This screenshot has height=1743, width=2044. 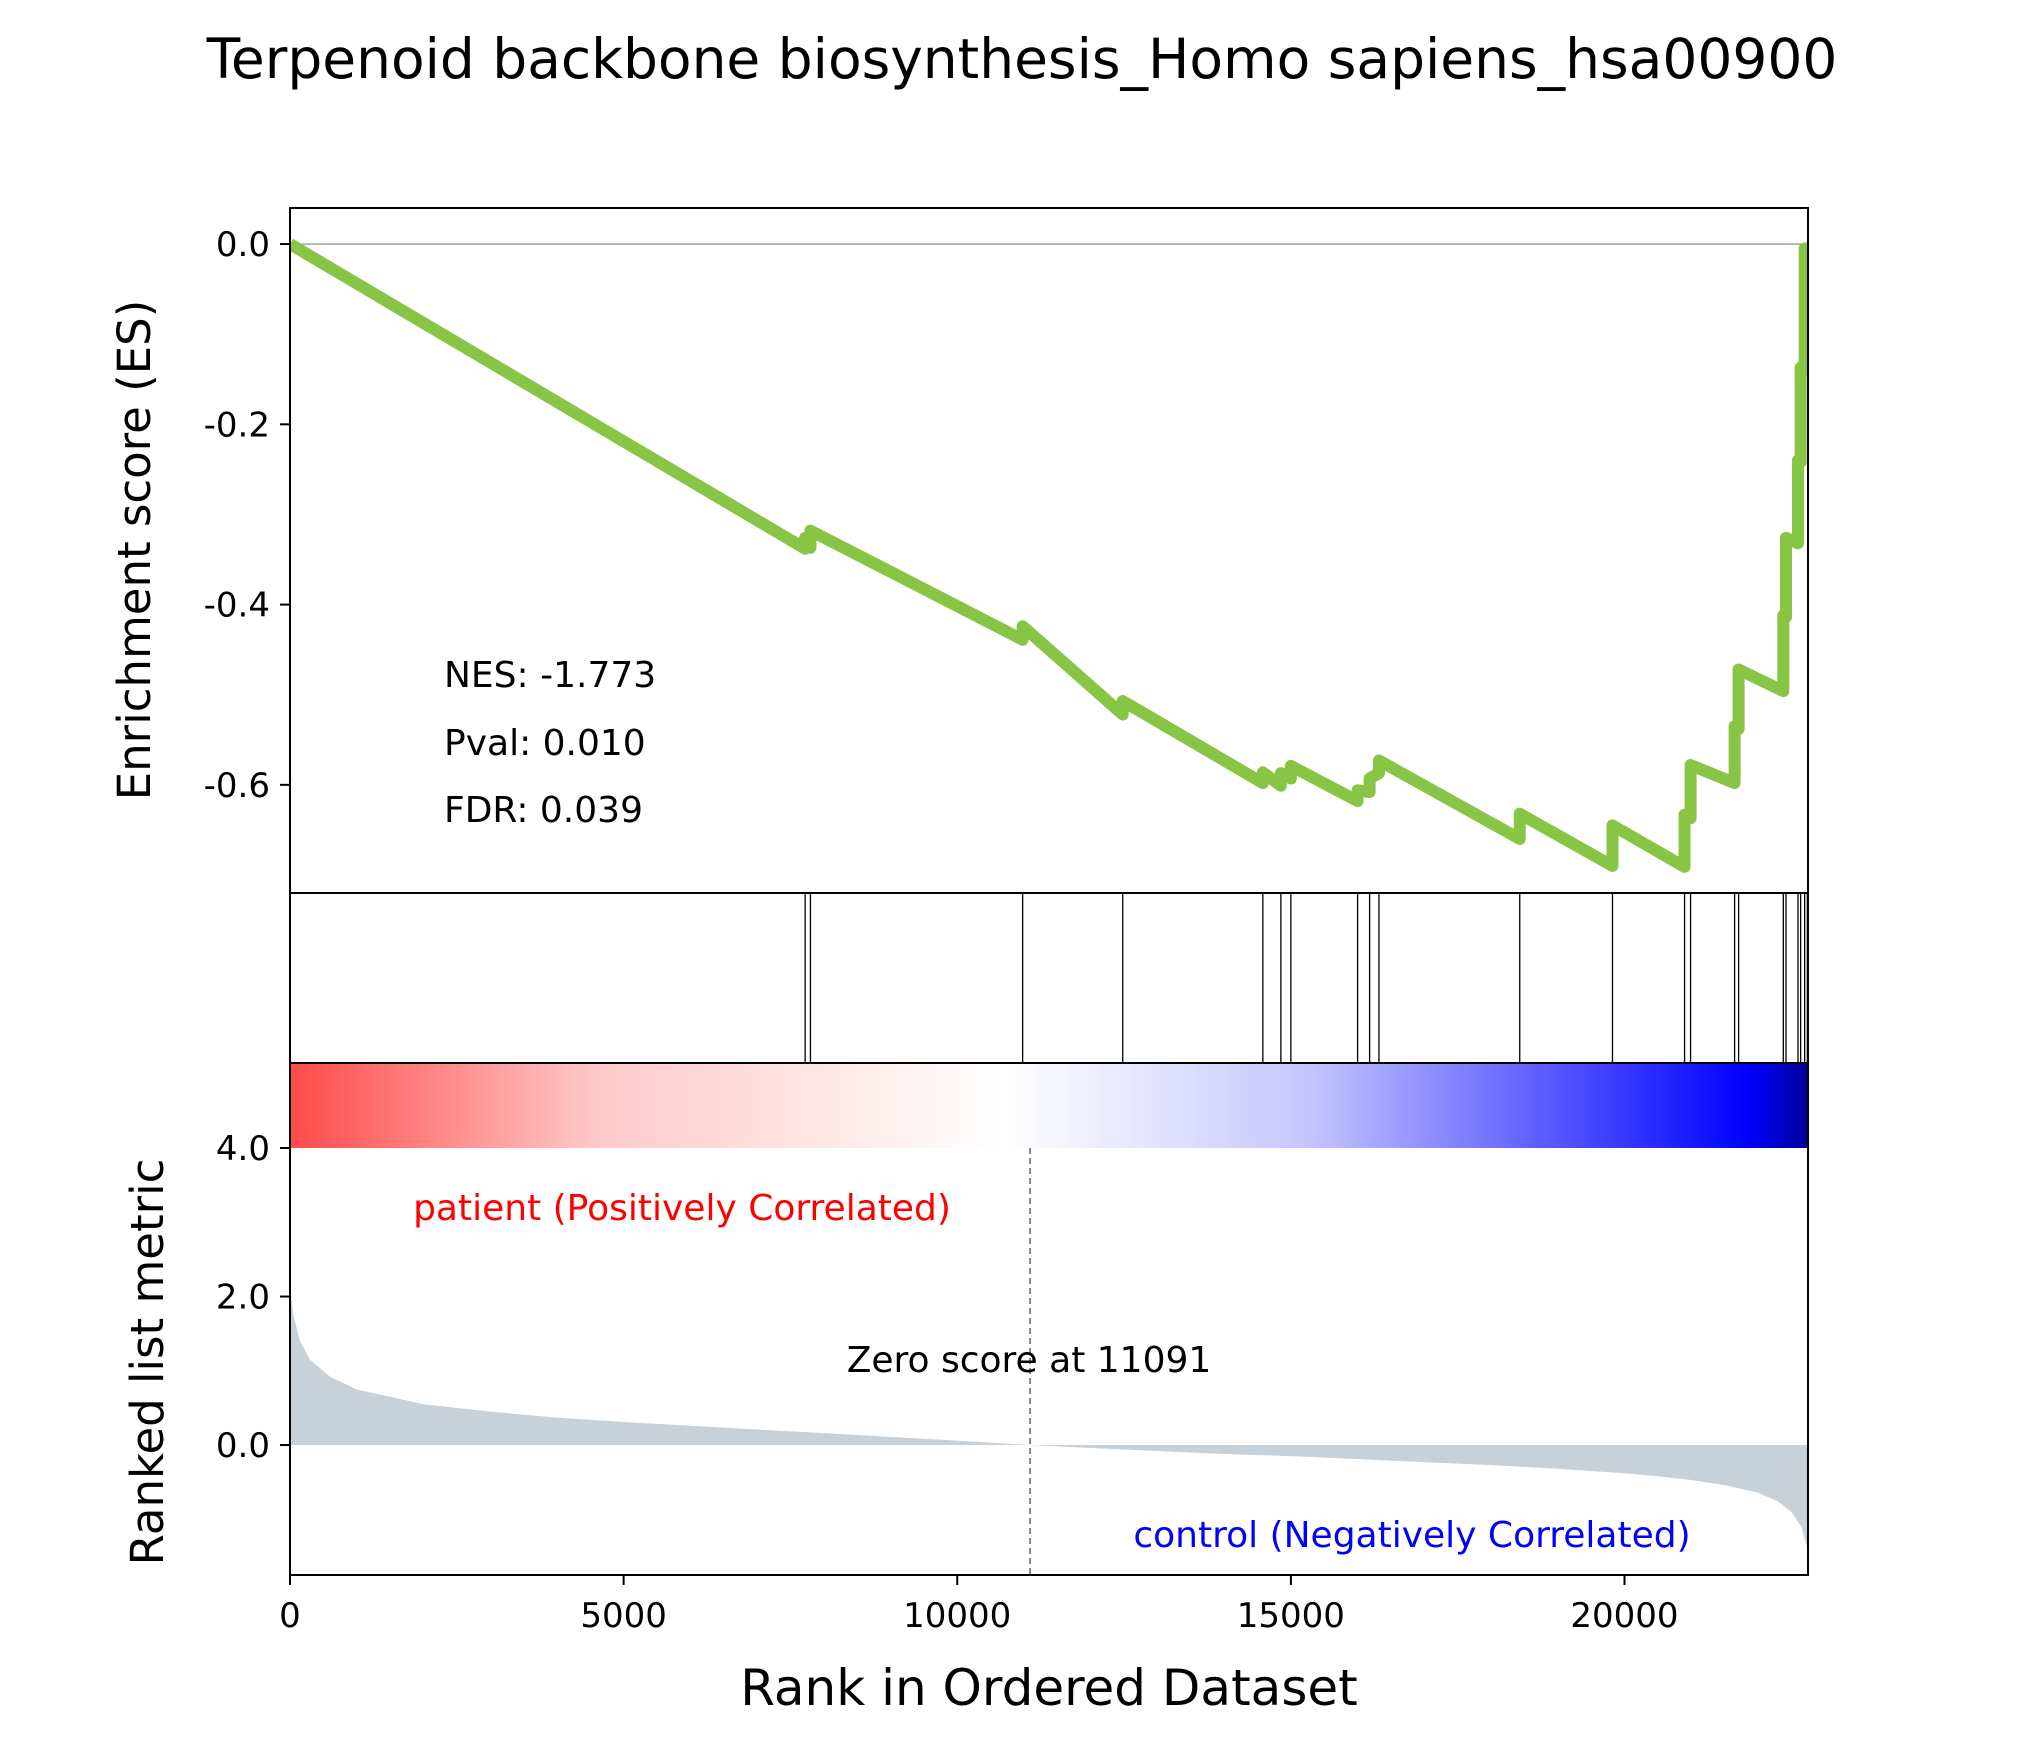 I want to click on x-axis: 0 5000 10000 15000 20000, so click(x=979, y=1605).